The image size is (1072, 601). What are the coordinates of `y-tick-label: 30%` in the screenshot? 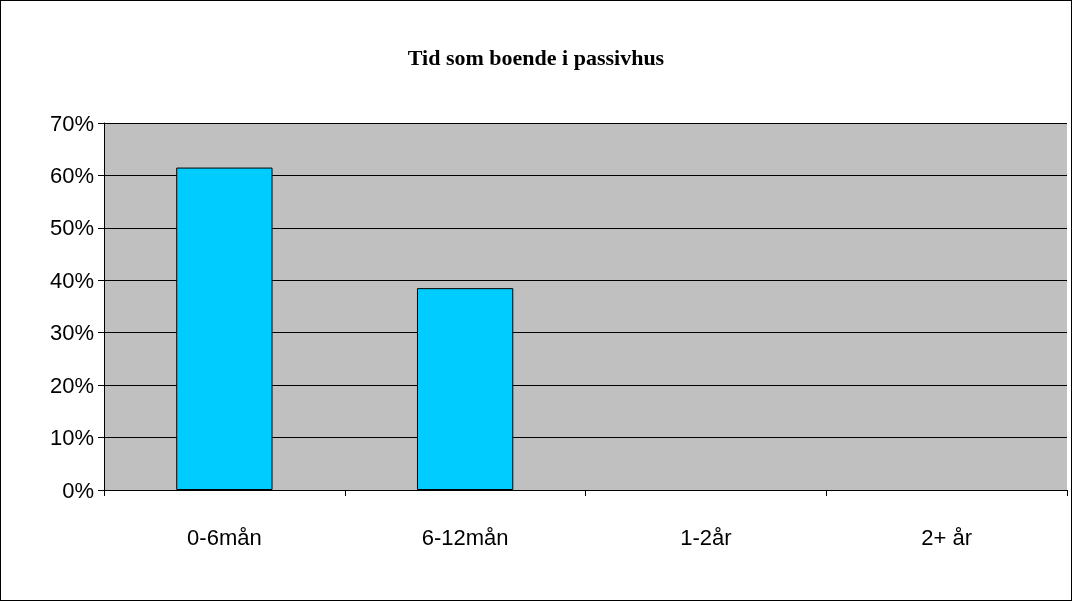 It's located at (71, 333).